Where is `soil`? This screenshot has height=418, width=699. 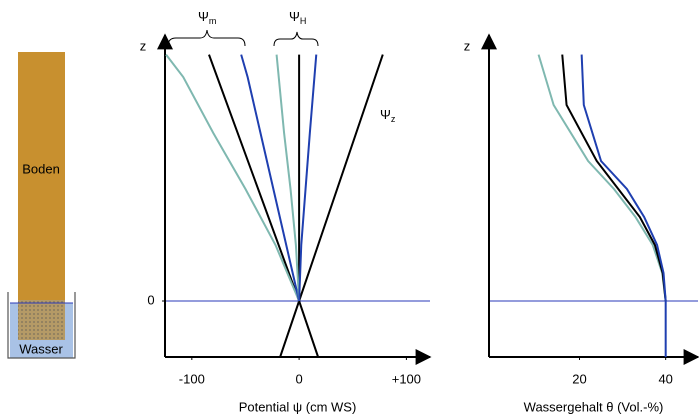 soil is located at coordinates (41, 176).